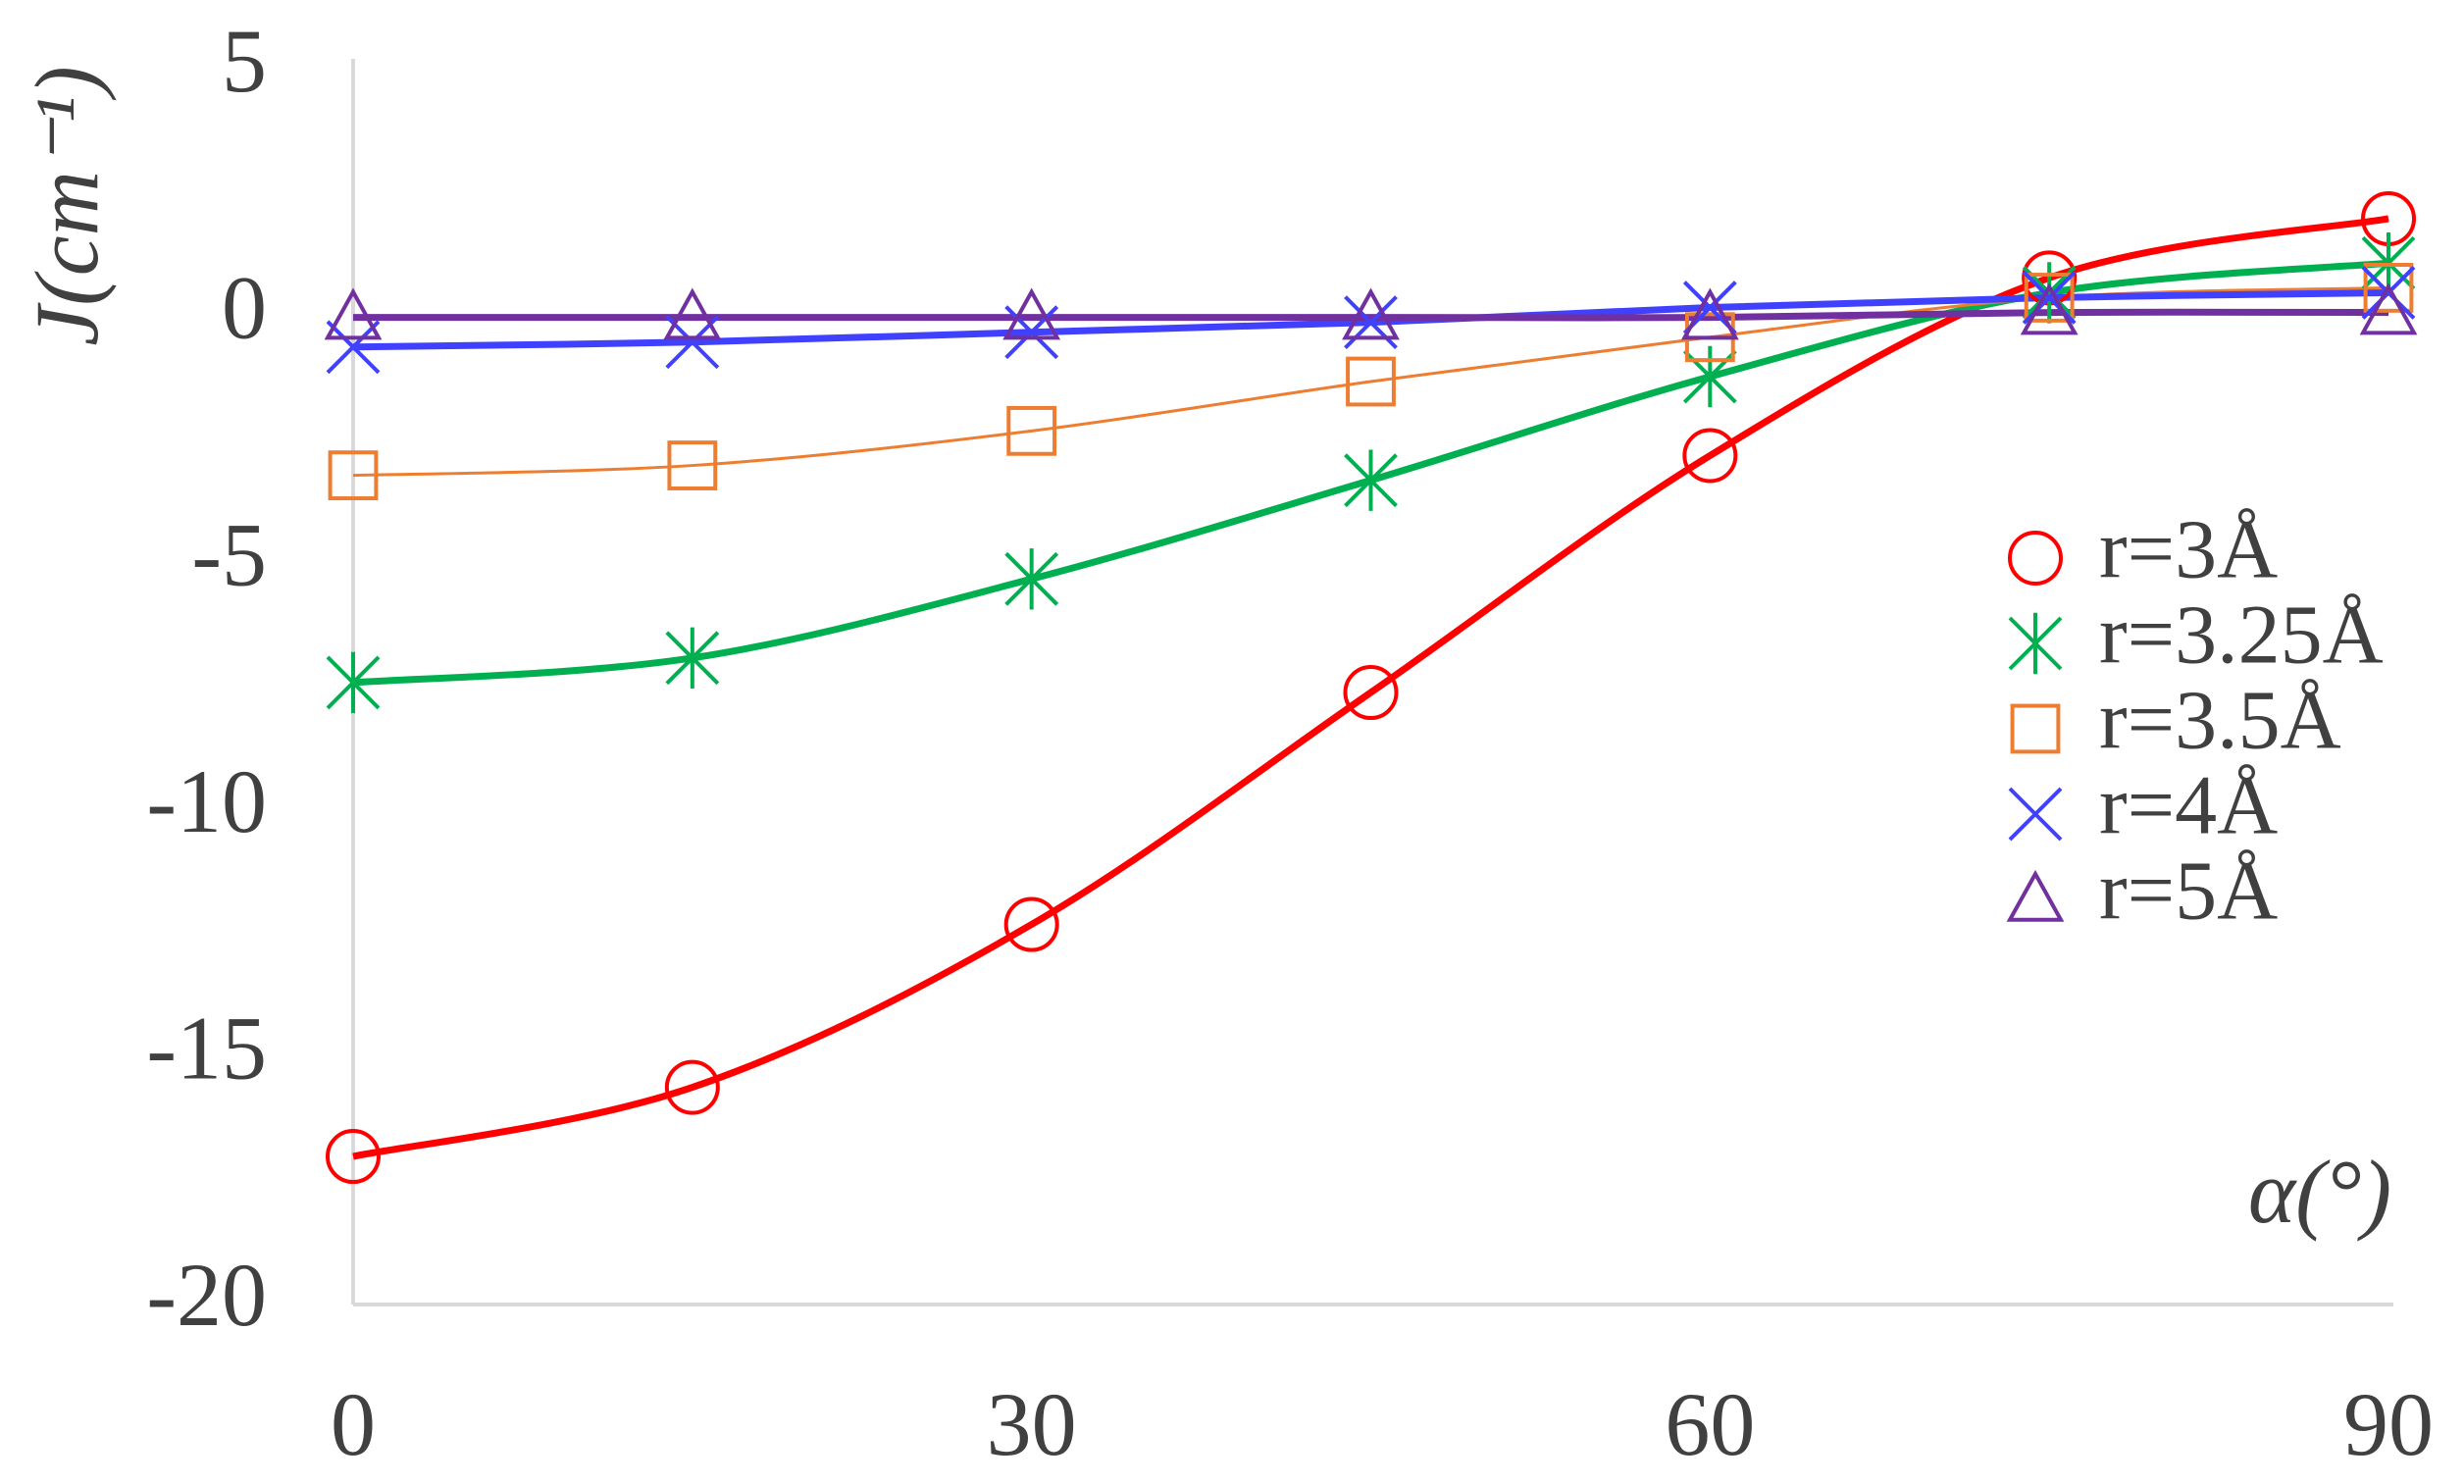 This screenshot has width=2464, height=1484. What do you see at coordinates (67, 206) in the screenshot?
I see `y-axis-label: J(cm⁻¹)` at bounding box center [67, 206].